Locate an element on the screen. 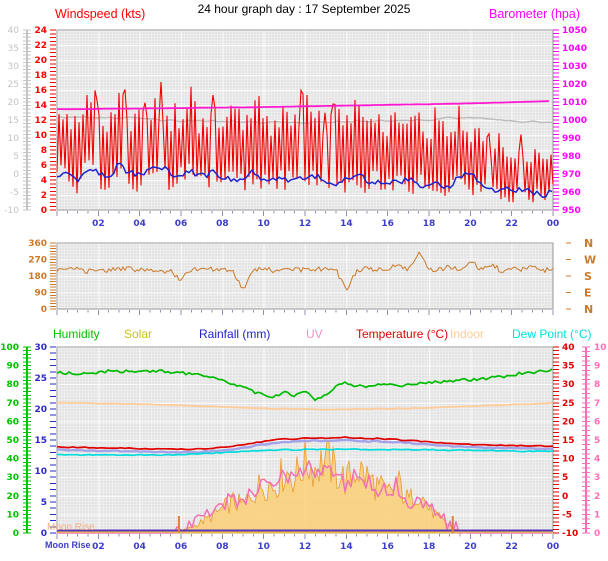 The image size is (608, 561). svg-text: 1010 is located at coordinates (574, 103).